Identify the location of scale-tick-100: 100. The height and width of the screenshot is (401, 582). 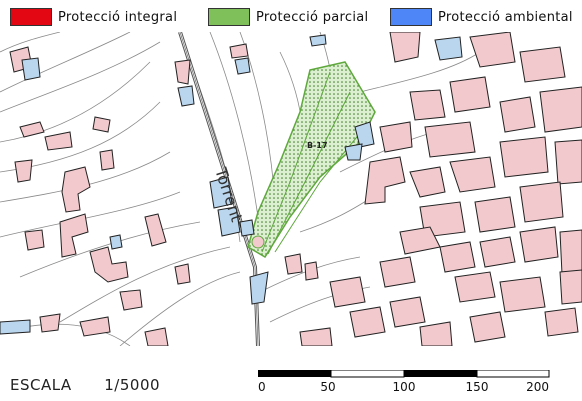
(404, 387).